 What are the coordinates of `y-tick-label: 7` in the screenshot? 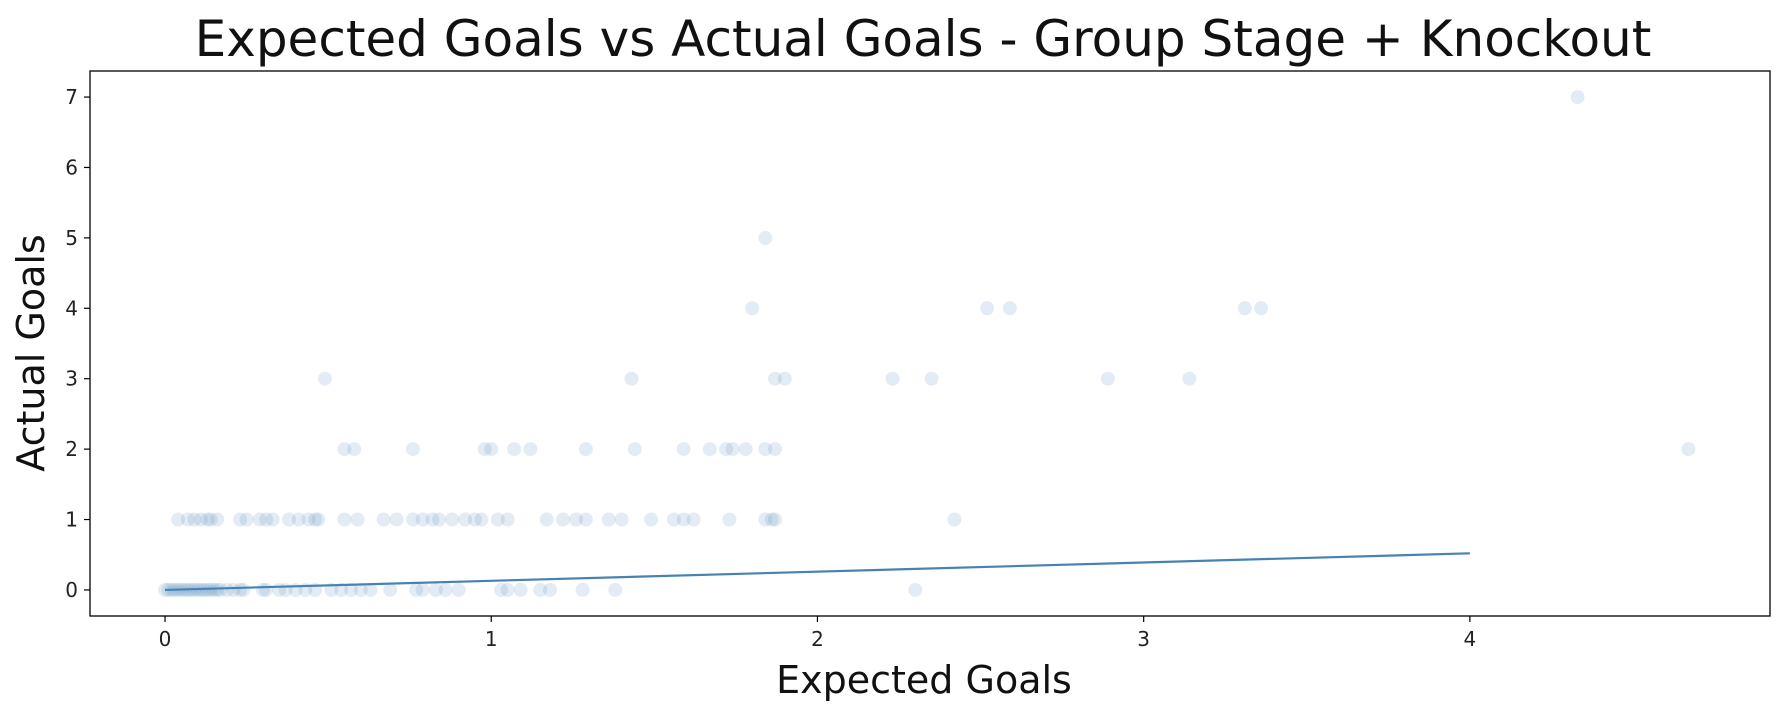 It's located at (71, 97).